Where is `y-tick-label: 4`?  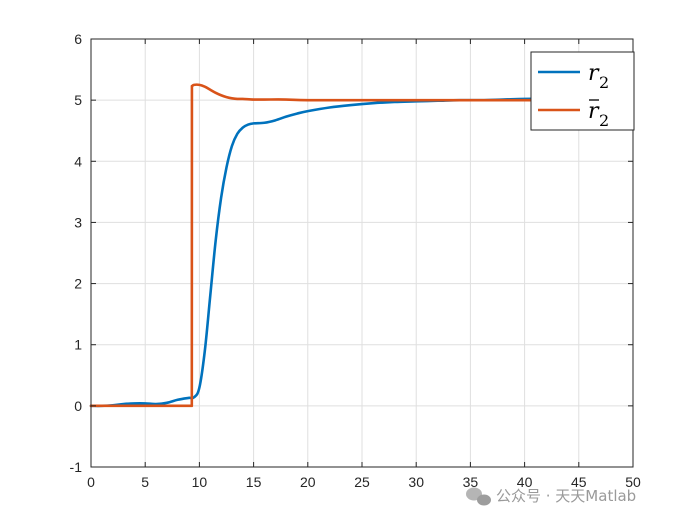
y-tick-label: 4 is located at coordinates (78, 161).